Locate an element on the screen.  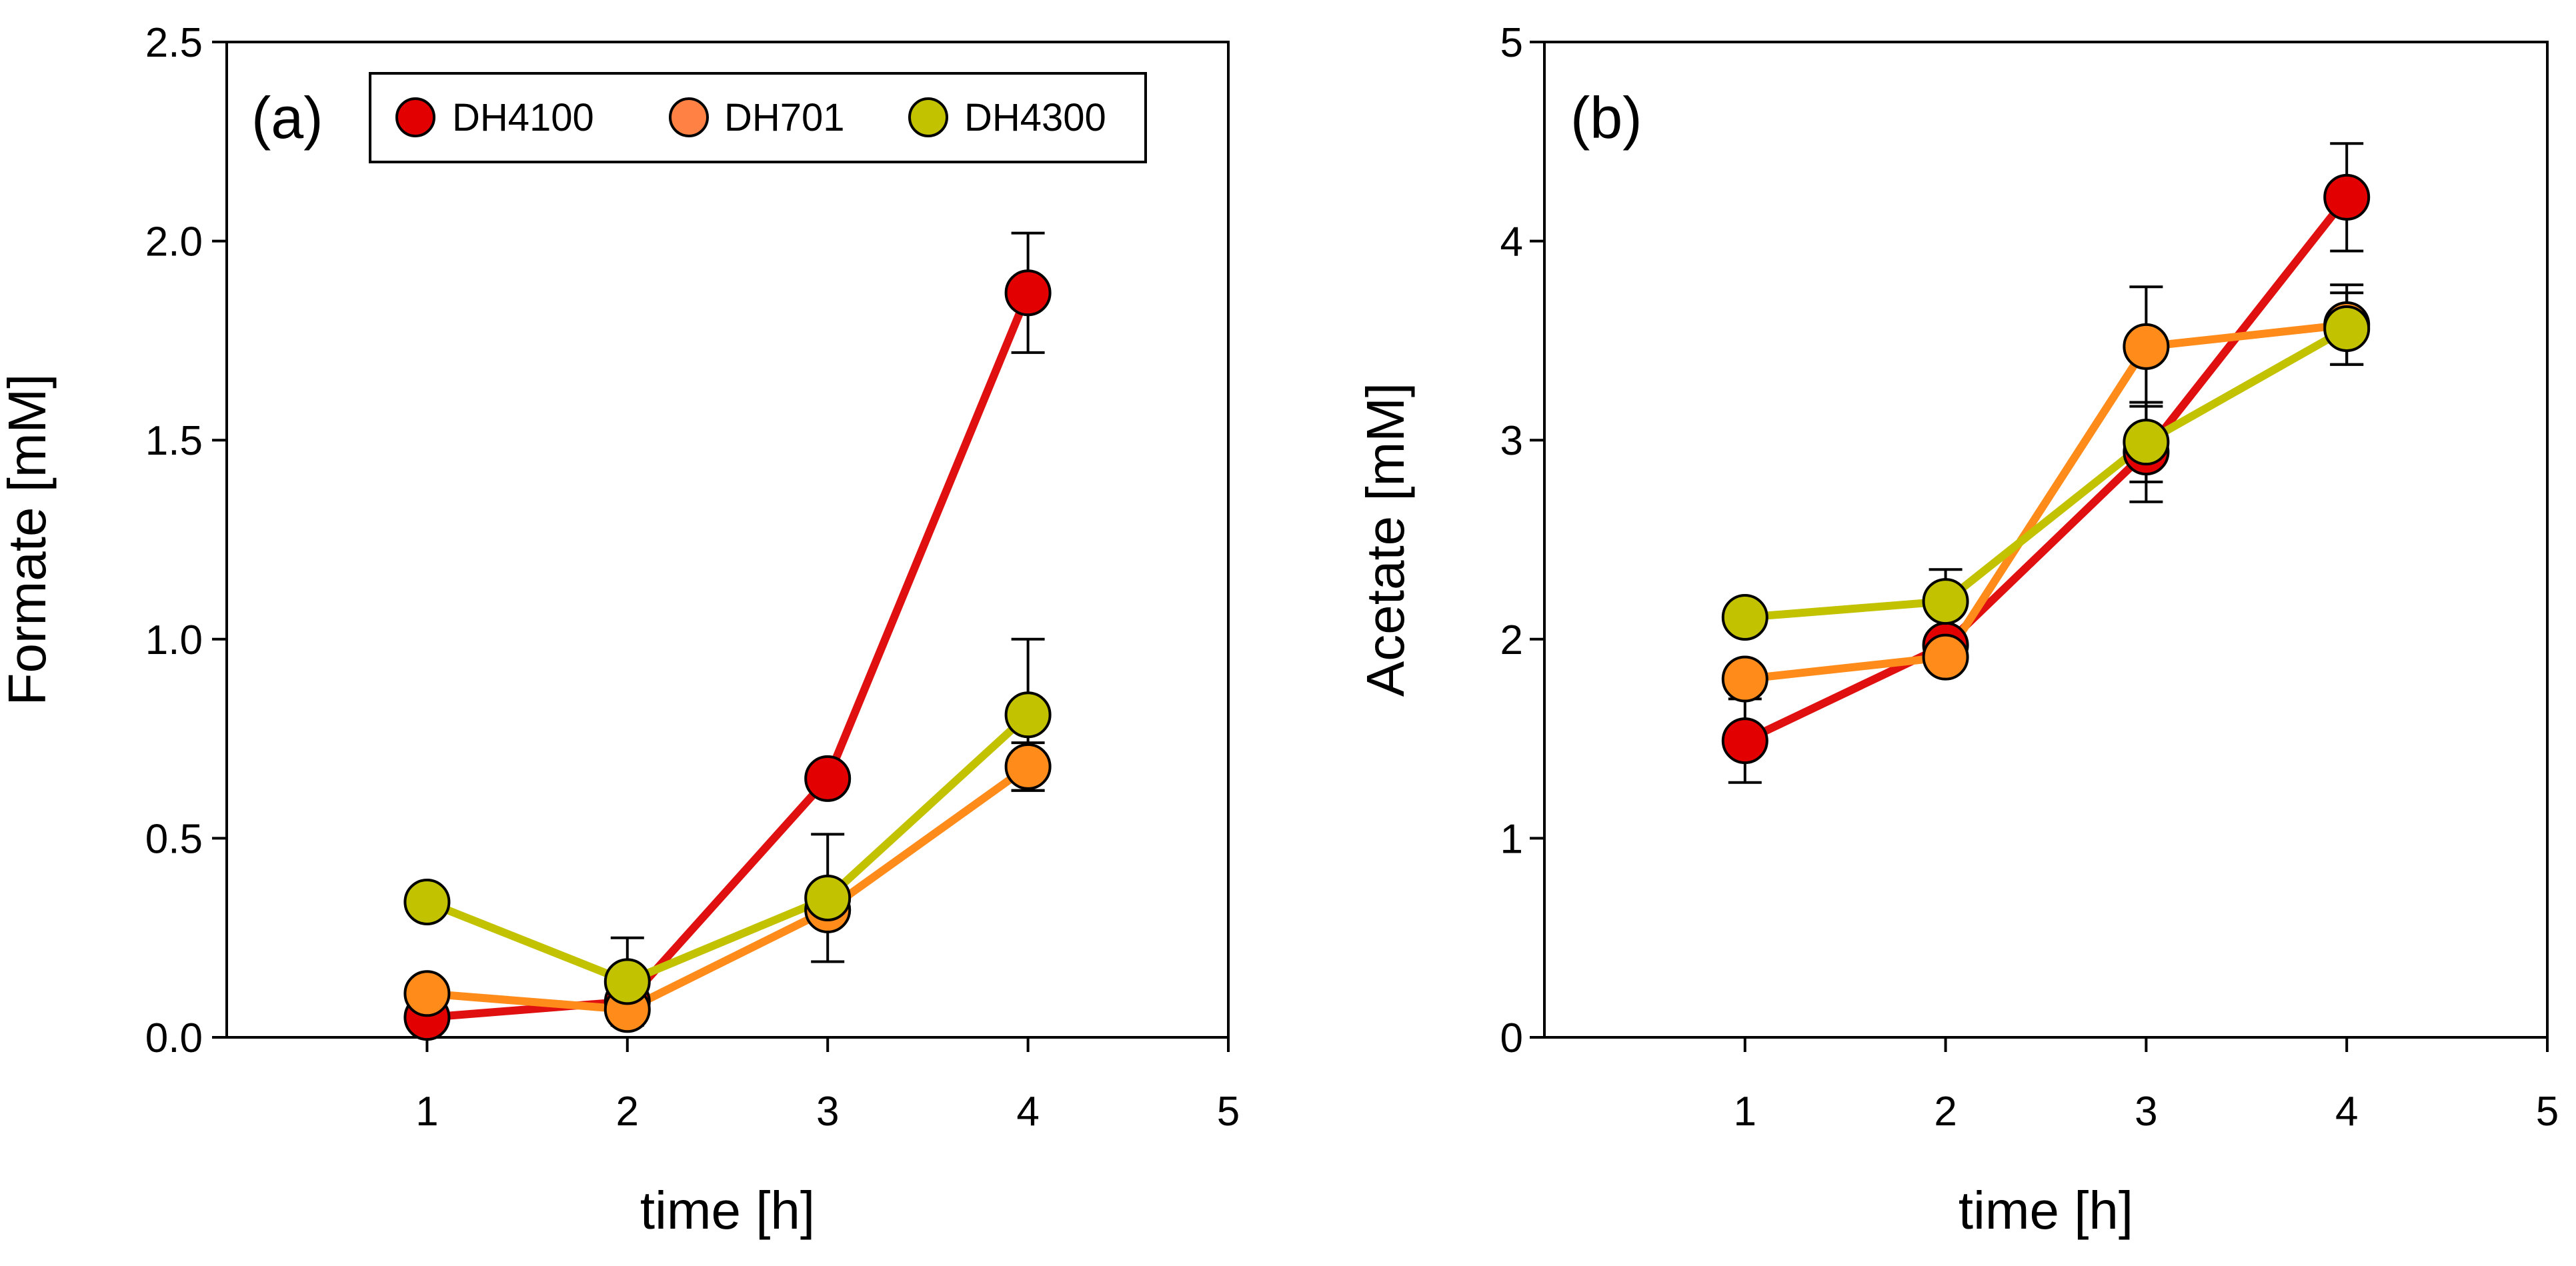
y-tick-label: 2.5 is located at coordinates (174, 43).